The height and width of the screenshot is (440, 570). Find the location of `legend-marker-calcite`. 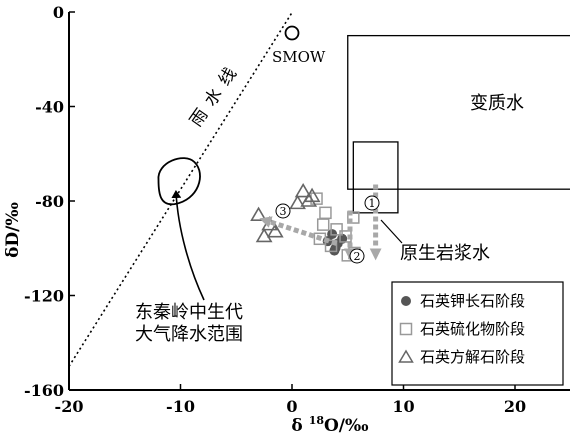

legend-marker-calcite is located at coordinates (406, 356).